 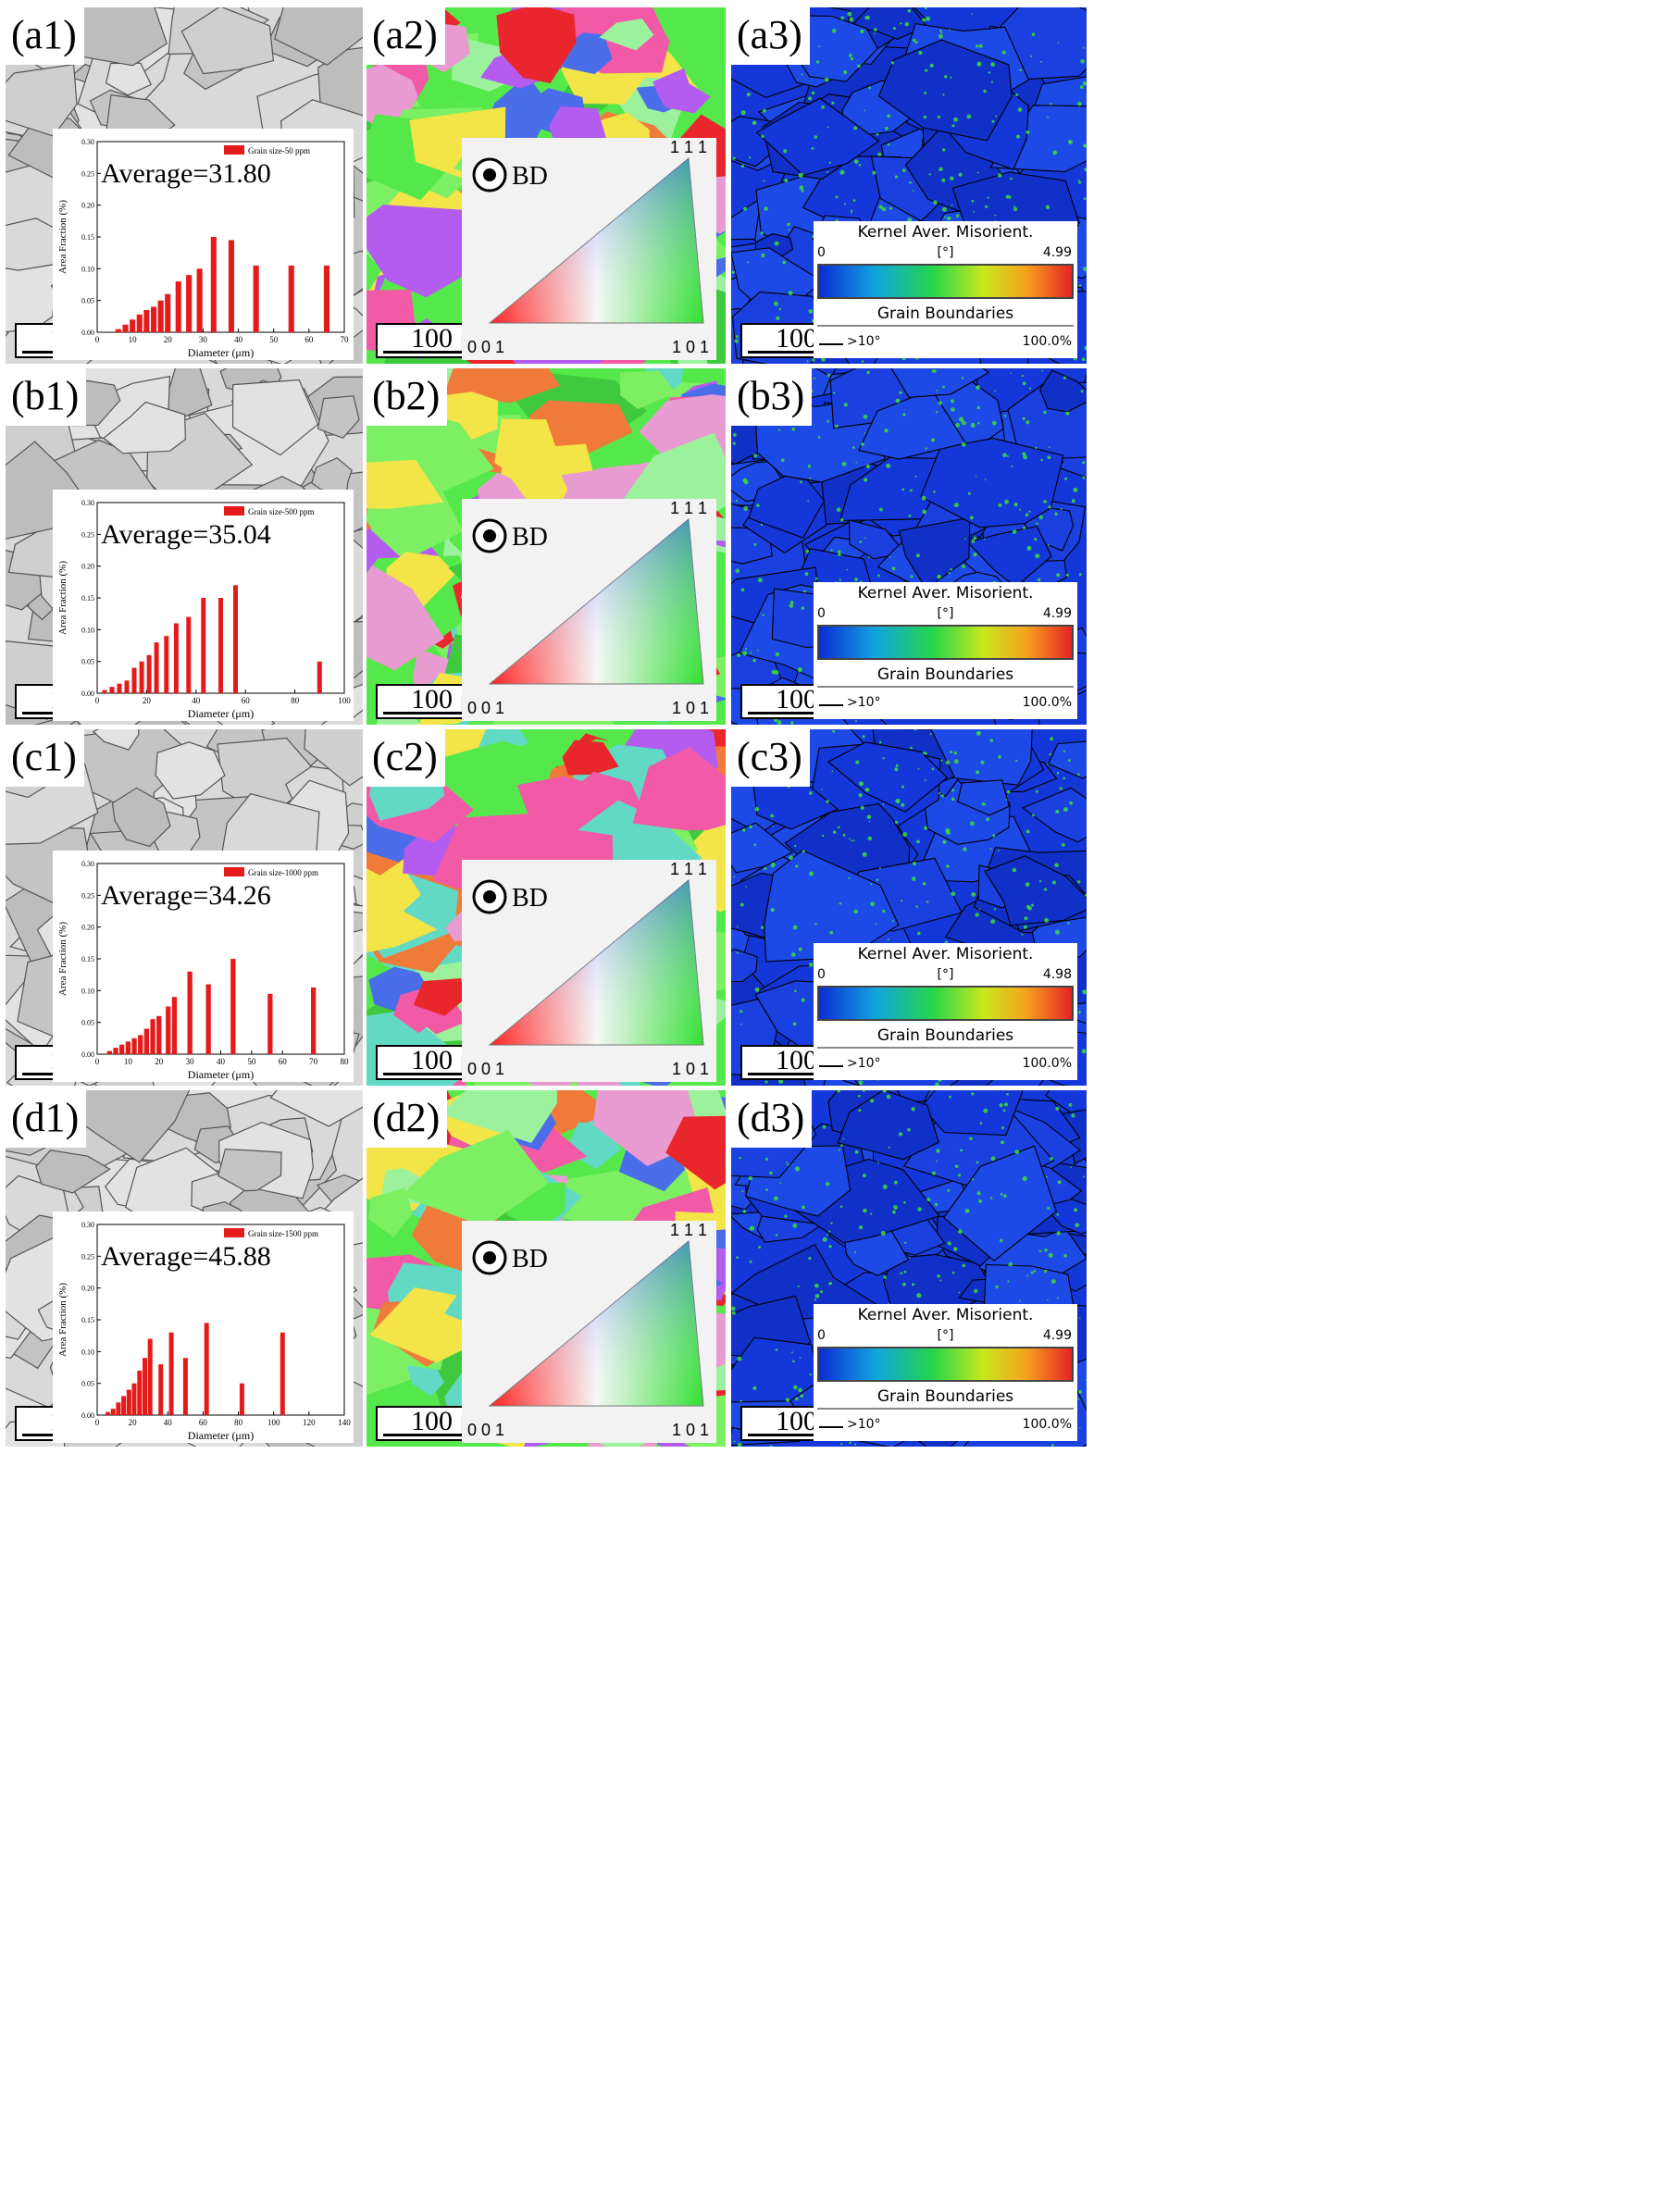 I want to click on x-axis-label: Diameter (μm), so click(x=221, y=713).